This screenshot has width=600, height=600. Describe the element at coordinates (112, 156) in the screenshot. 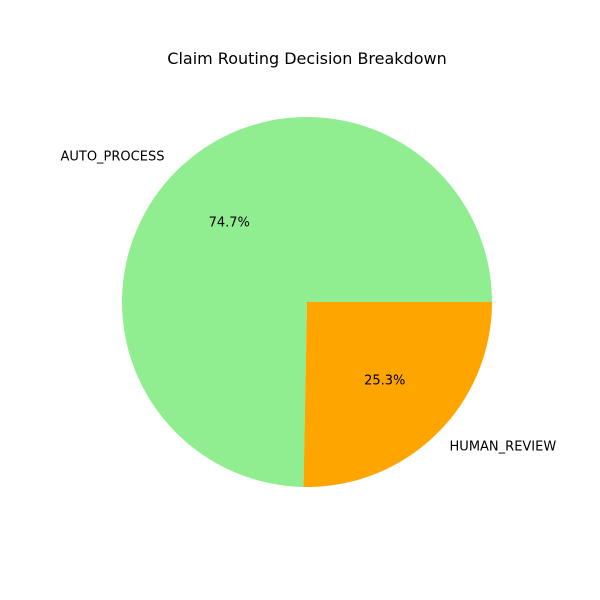

I see `slice-label-auto-process: AUTO_PROCESS` at that location.